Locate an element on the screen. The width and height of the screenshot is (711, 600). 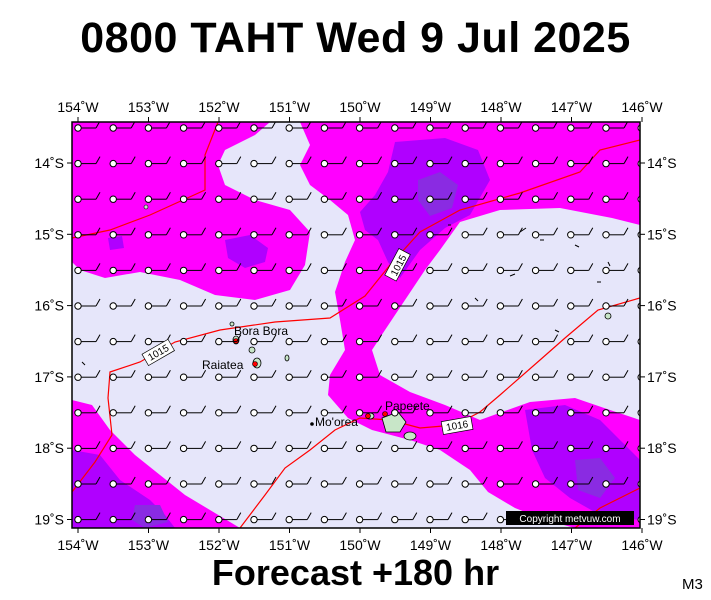
lon-label-bottom: 153˚W is located at coordinates (149, 545).